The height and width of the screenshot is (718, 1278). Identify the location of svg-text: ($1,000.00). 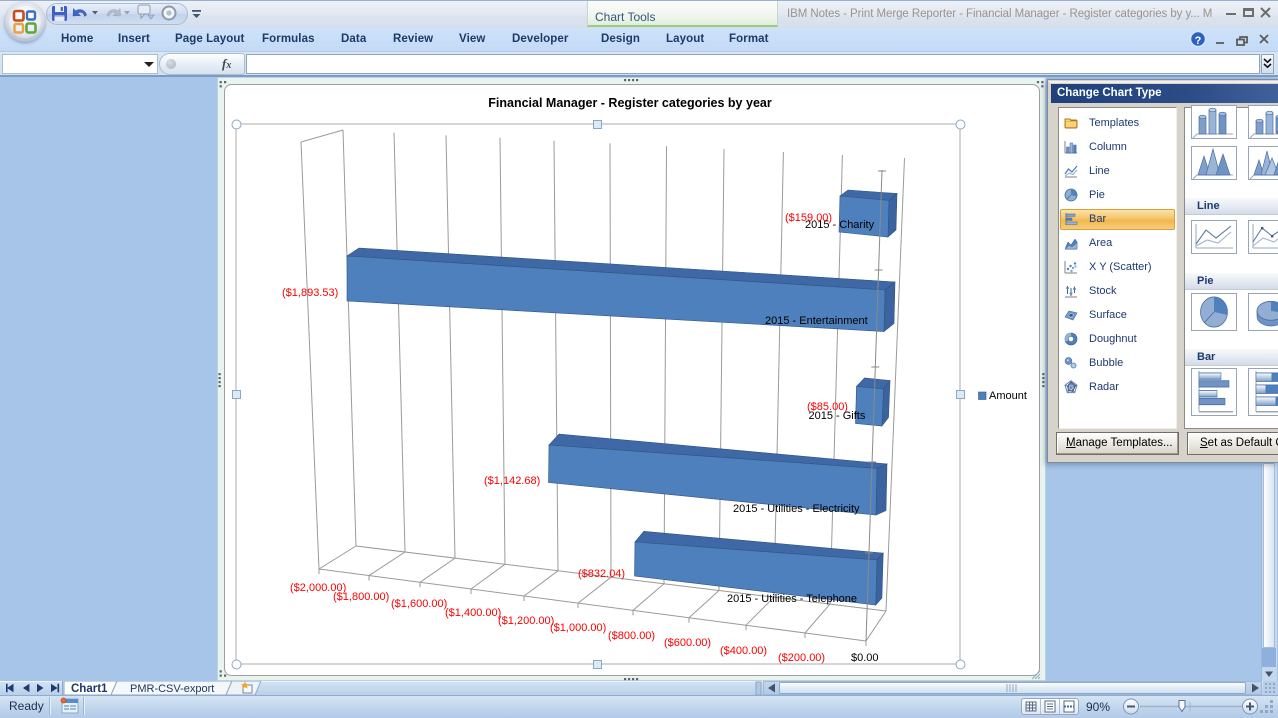
(578, 628).